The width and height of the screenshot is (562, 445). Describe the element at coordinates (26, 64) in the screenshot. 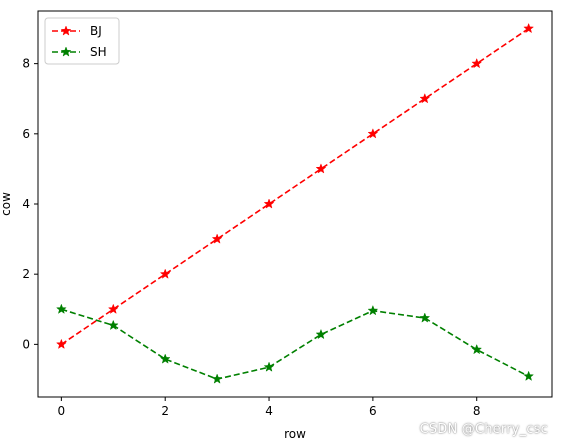

I see `y-tick-label: 8` at that location.